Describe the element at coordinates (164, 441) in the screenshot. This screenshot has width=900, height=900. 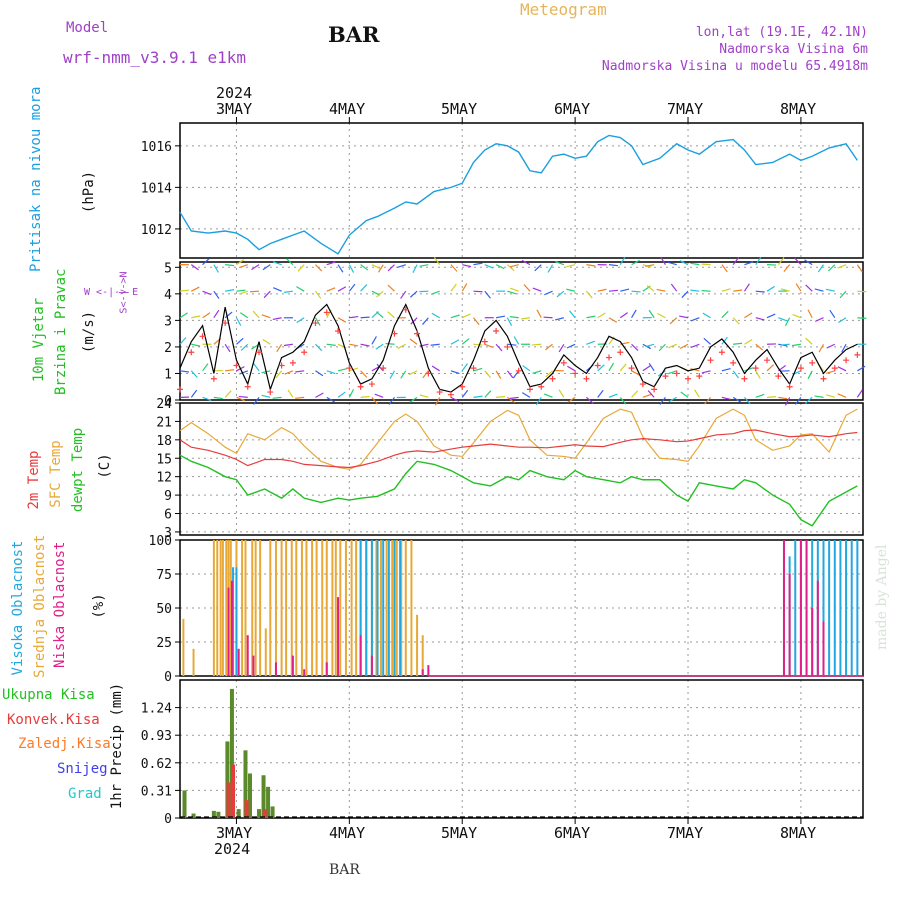
I see `y-tick-label: 18` at that location.